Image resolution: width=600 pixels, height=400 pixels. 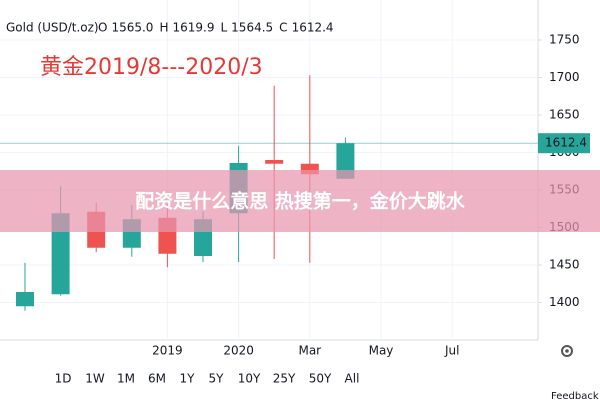 What do you see at coordinates (252, 28) in the screenshot?
I see `ohlc-value: 1564.5` at bounding box center [252, 28].